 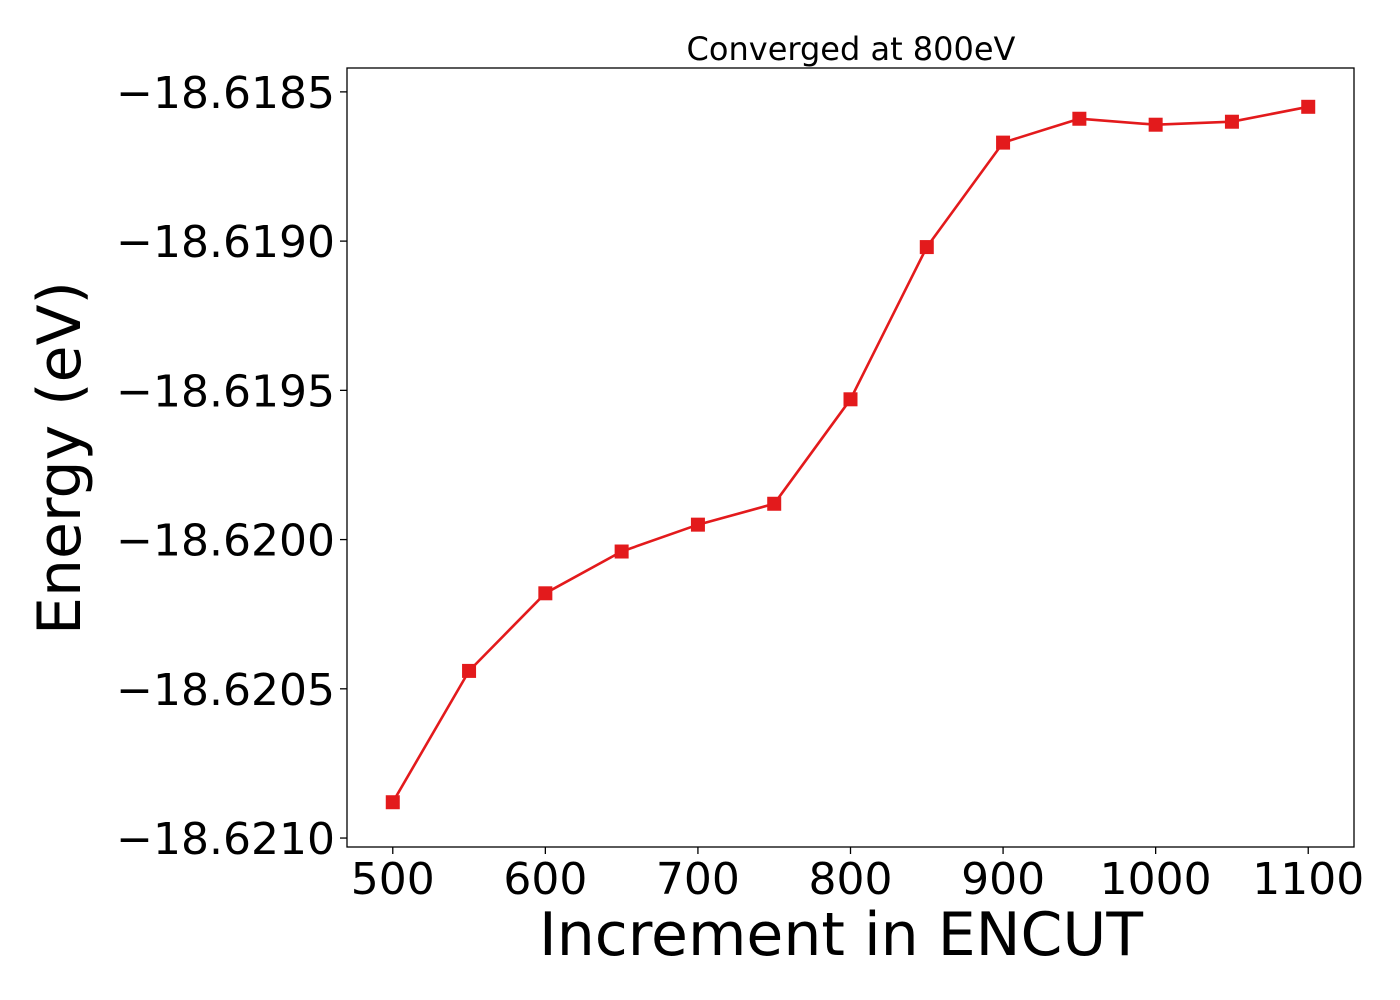 I want to click on y-tick-label: −18.6210, so click(x=225, y=839).